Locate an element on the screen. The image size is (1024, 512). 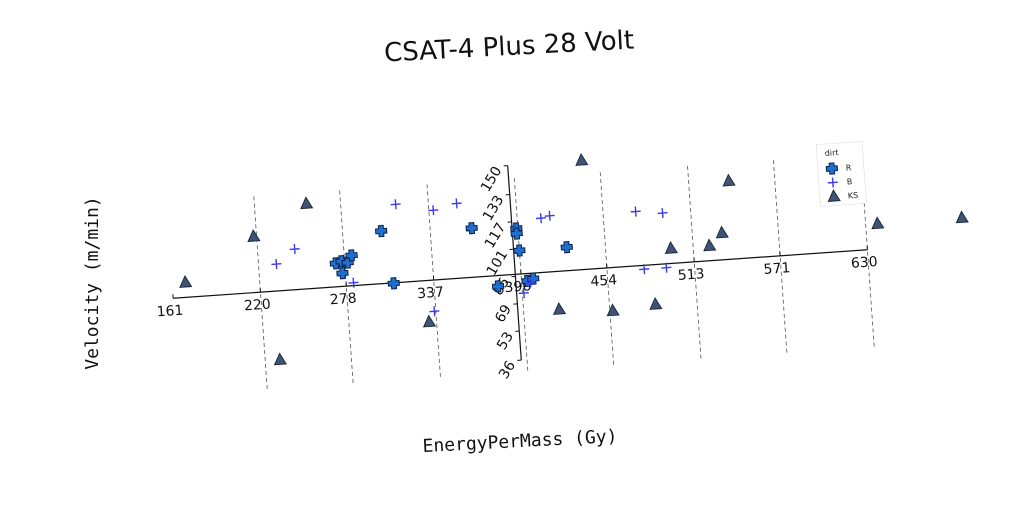
x-tick-label: 513 is located at coordinates (691, 275).